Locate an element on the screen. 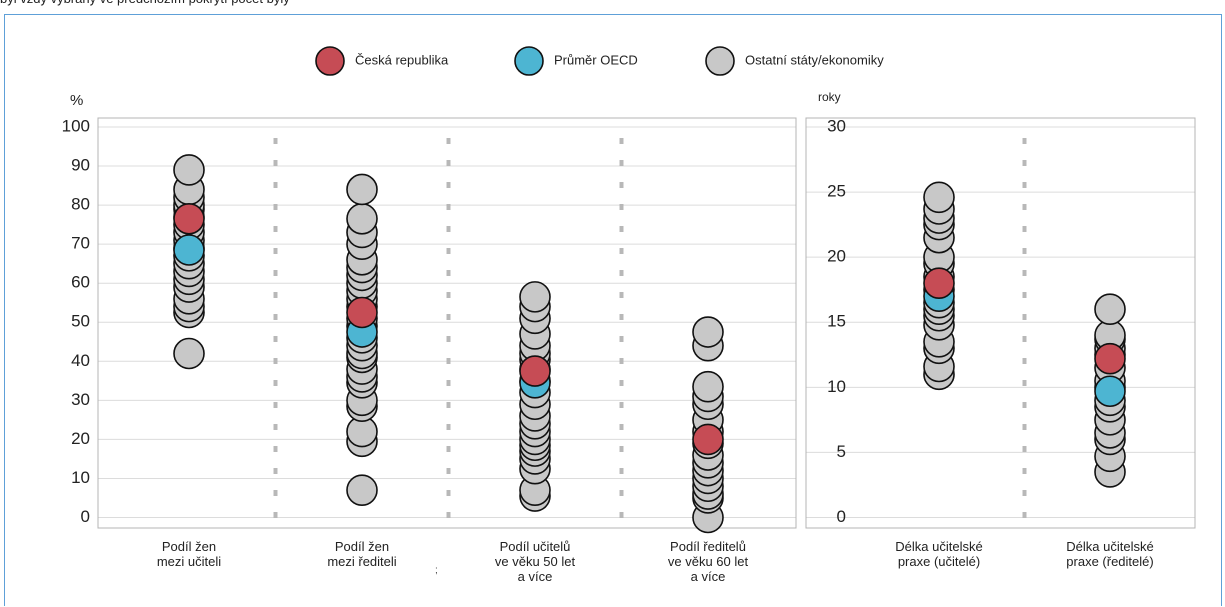  legend-item: Průměr OECD is located at coordinates (576, 61).